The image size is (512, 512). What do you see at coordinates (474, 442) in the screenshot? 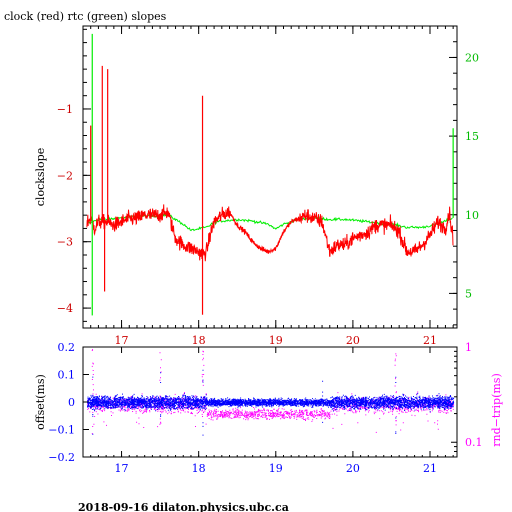
I see `y2-tick-label: 0.1` at bounding box center [474, 442].